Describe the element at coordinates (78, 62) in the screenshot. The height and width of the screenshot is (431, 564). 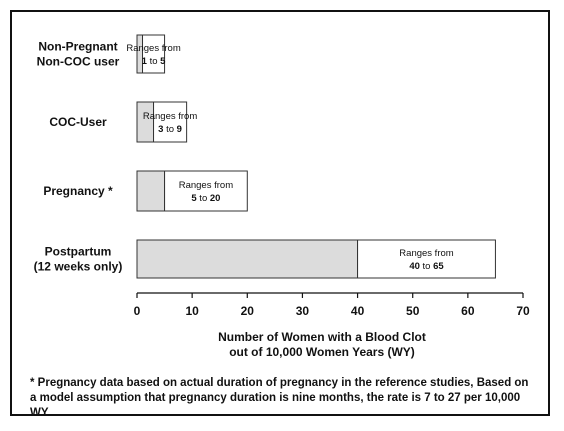
I see `category-label-0-1: Non-COC user` at that location.